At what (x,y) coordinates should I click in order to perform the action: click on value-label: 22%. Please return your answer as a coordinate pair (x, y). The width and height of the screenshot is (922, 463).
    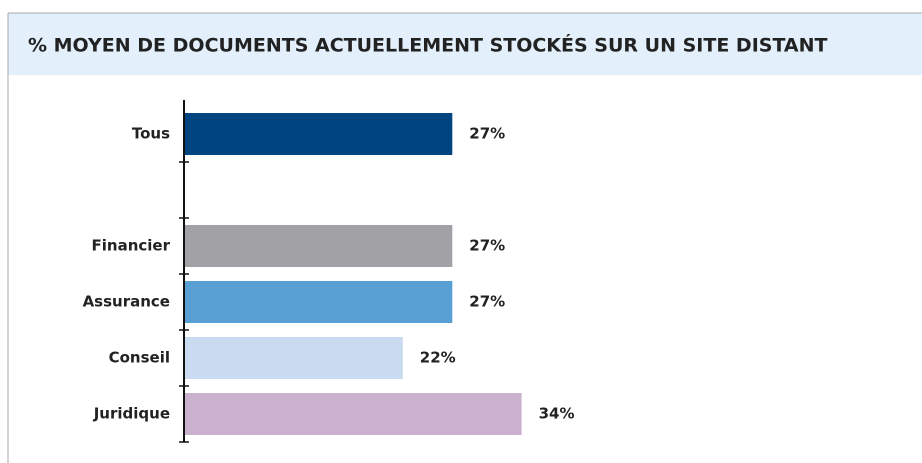
    Looking at the image, I should click on (438, 358).